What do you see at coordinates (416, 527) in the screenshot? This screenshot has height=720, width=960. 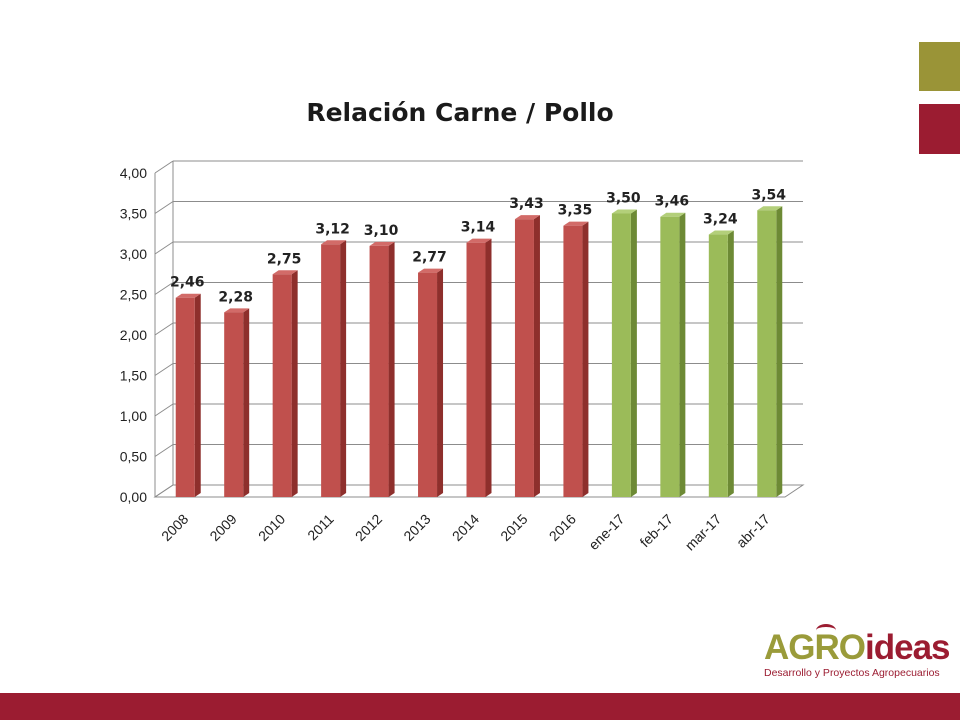 I see `x-tick-label: 2013` at bounding box center [416, 527].